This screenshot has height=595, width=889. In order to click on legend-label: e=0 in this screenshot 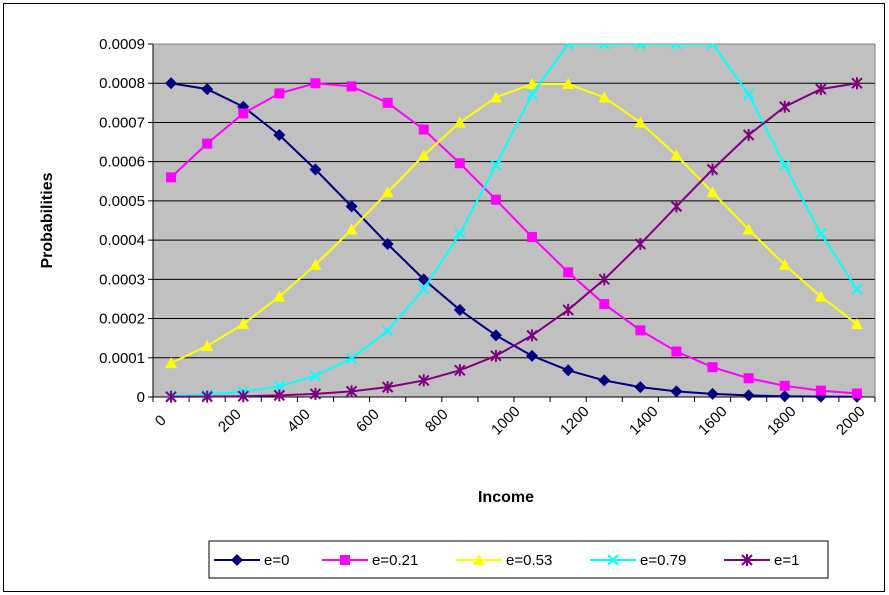, I will do `click(276, 560)`.